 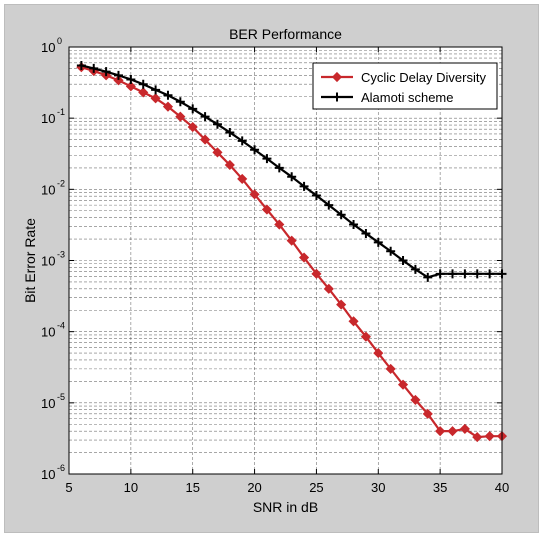 I want to click on legend-entry: Alamoti scheme, so click(x=387, y=97).